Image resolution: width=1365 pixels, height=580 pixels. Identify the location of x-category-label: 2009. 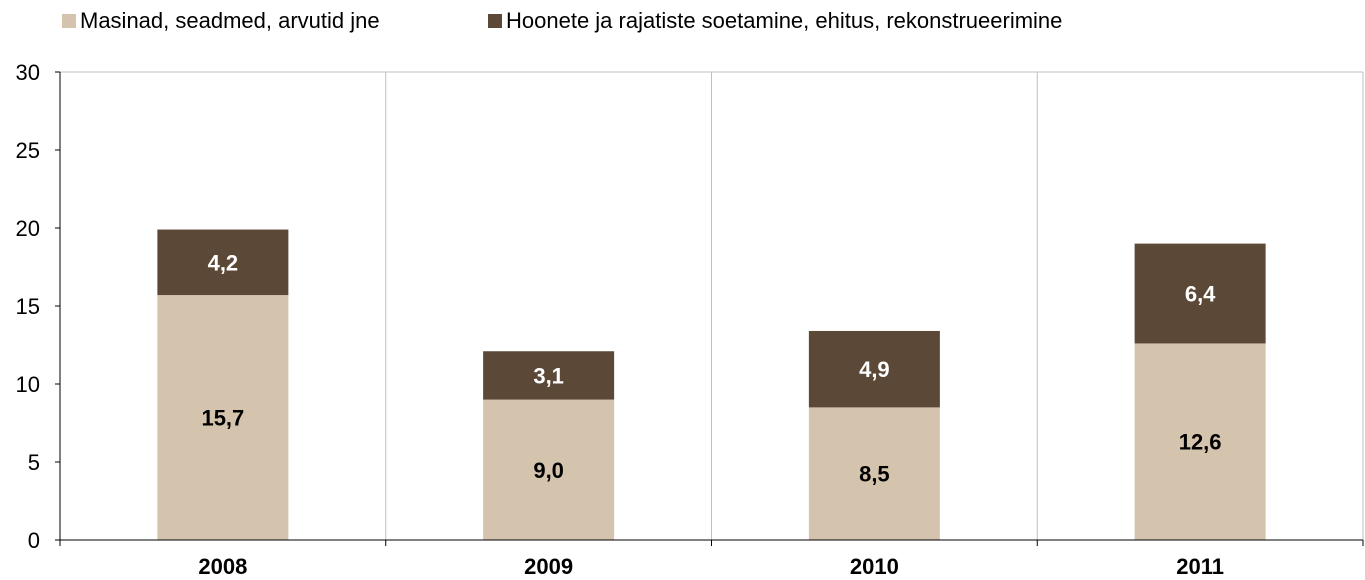
(548, 566).